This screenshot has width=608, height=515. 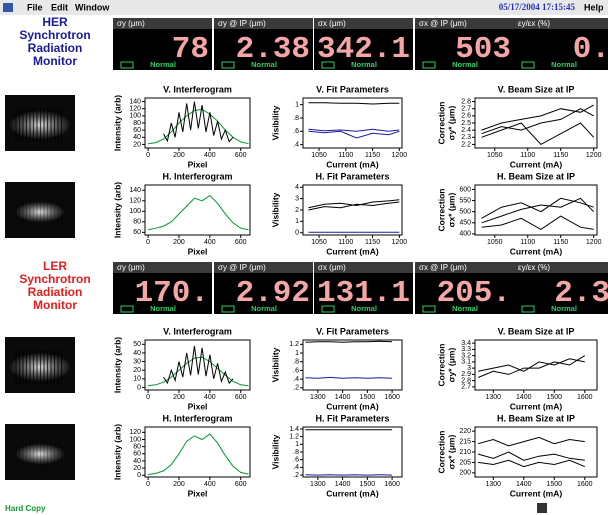 I want to click on readout-value: 78, so click(x=190, y=49).